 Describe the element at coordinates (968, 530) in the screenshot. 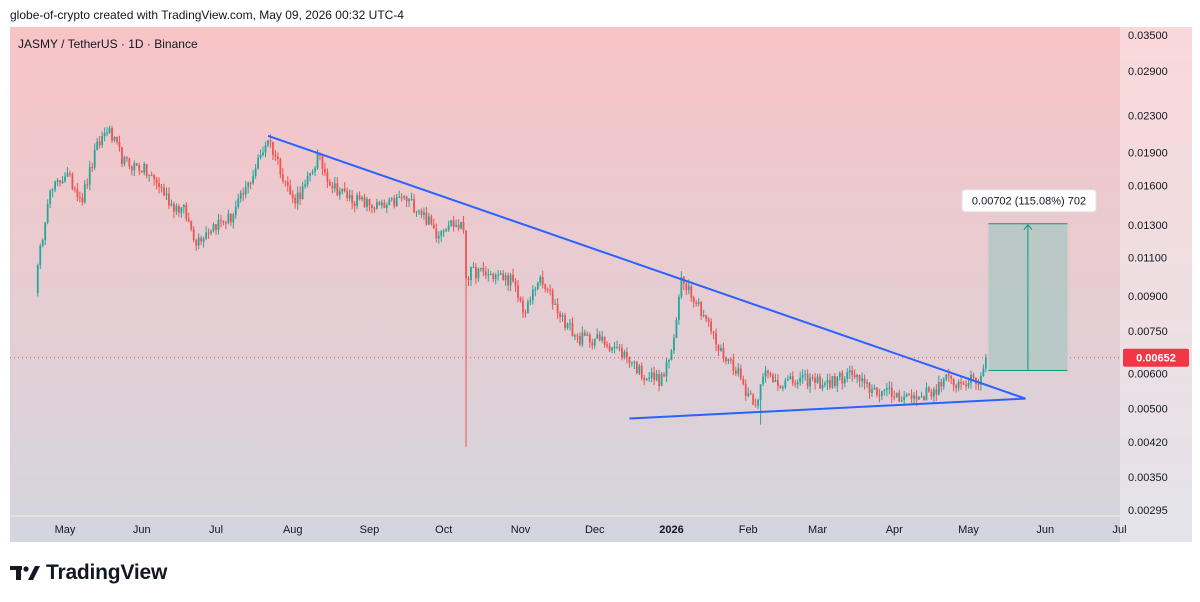

I see `x-tick-label: May` at that location.